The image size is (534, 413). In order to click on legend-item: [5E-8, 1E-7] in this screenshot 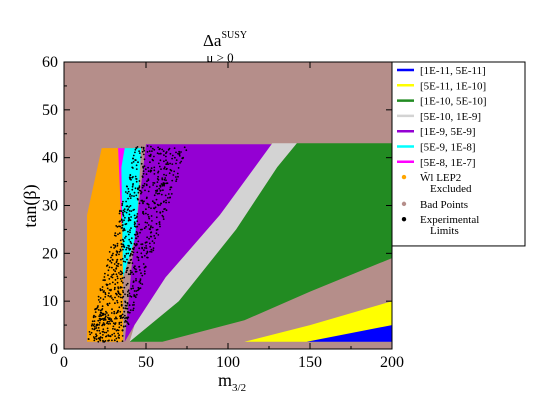, I will do `click(436, 163)`.